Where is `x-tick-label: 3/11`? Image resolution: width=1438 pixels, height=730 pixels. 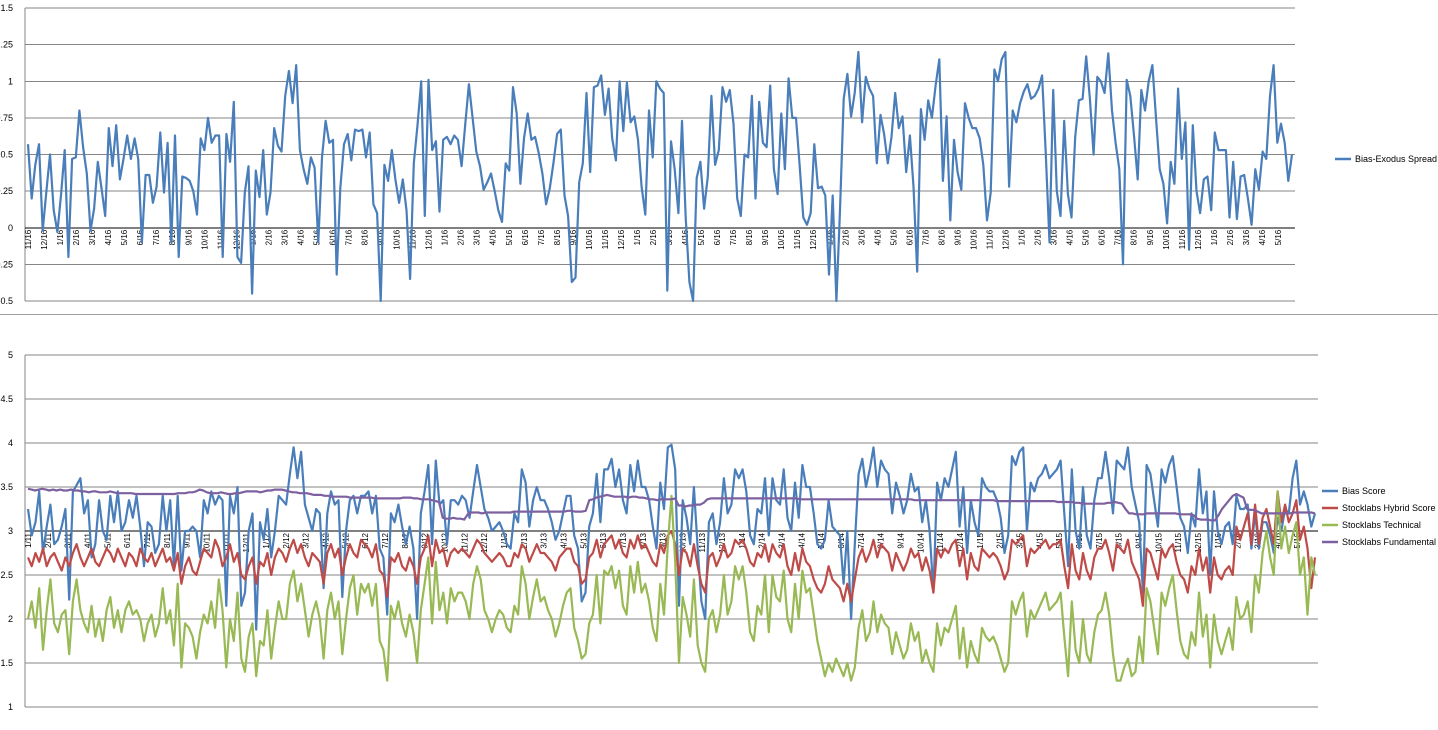 x-tick-label: 3/11 is located at coordinates (68, 540).